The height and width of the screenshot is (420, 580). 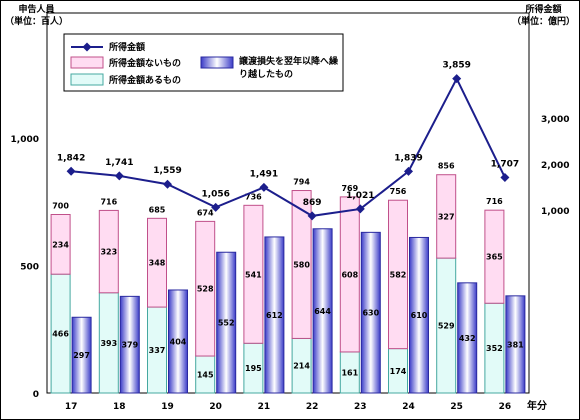 What do you see at coordinates (71, 158) in the screenshot?
I see `line-value-label: 1,842` at bounding box center [71, 158].